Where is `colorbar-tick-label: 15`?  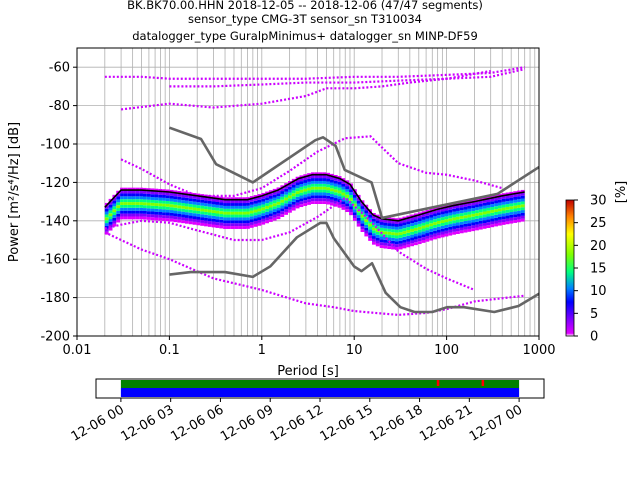 colorbar-tick-label: 15 is located at coordinates (598, 269).